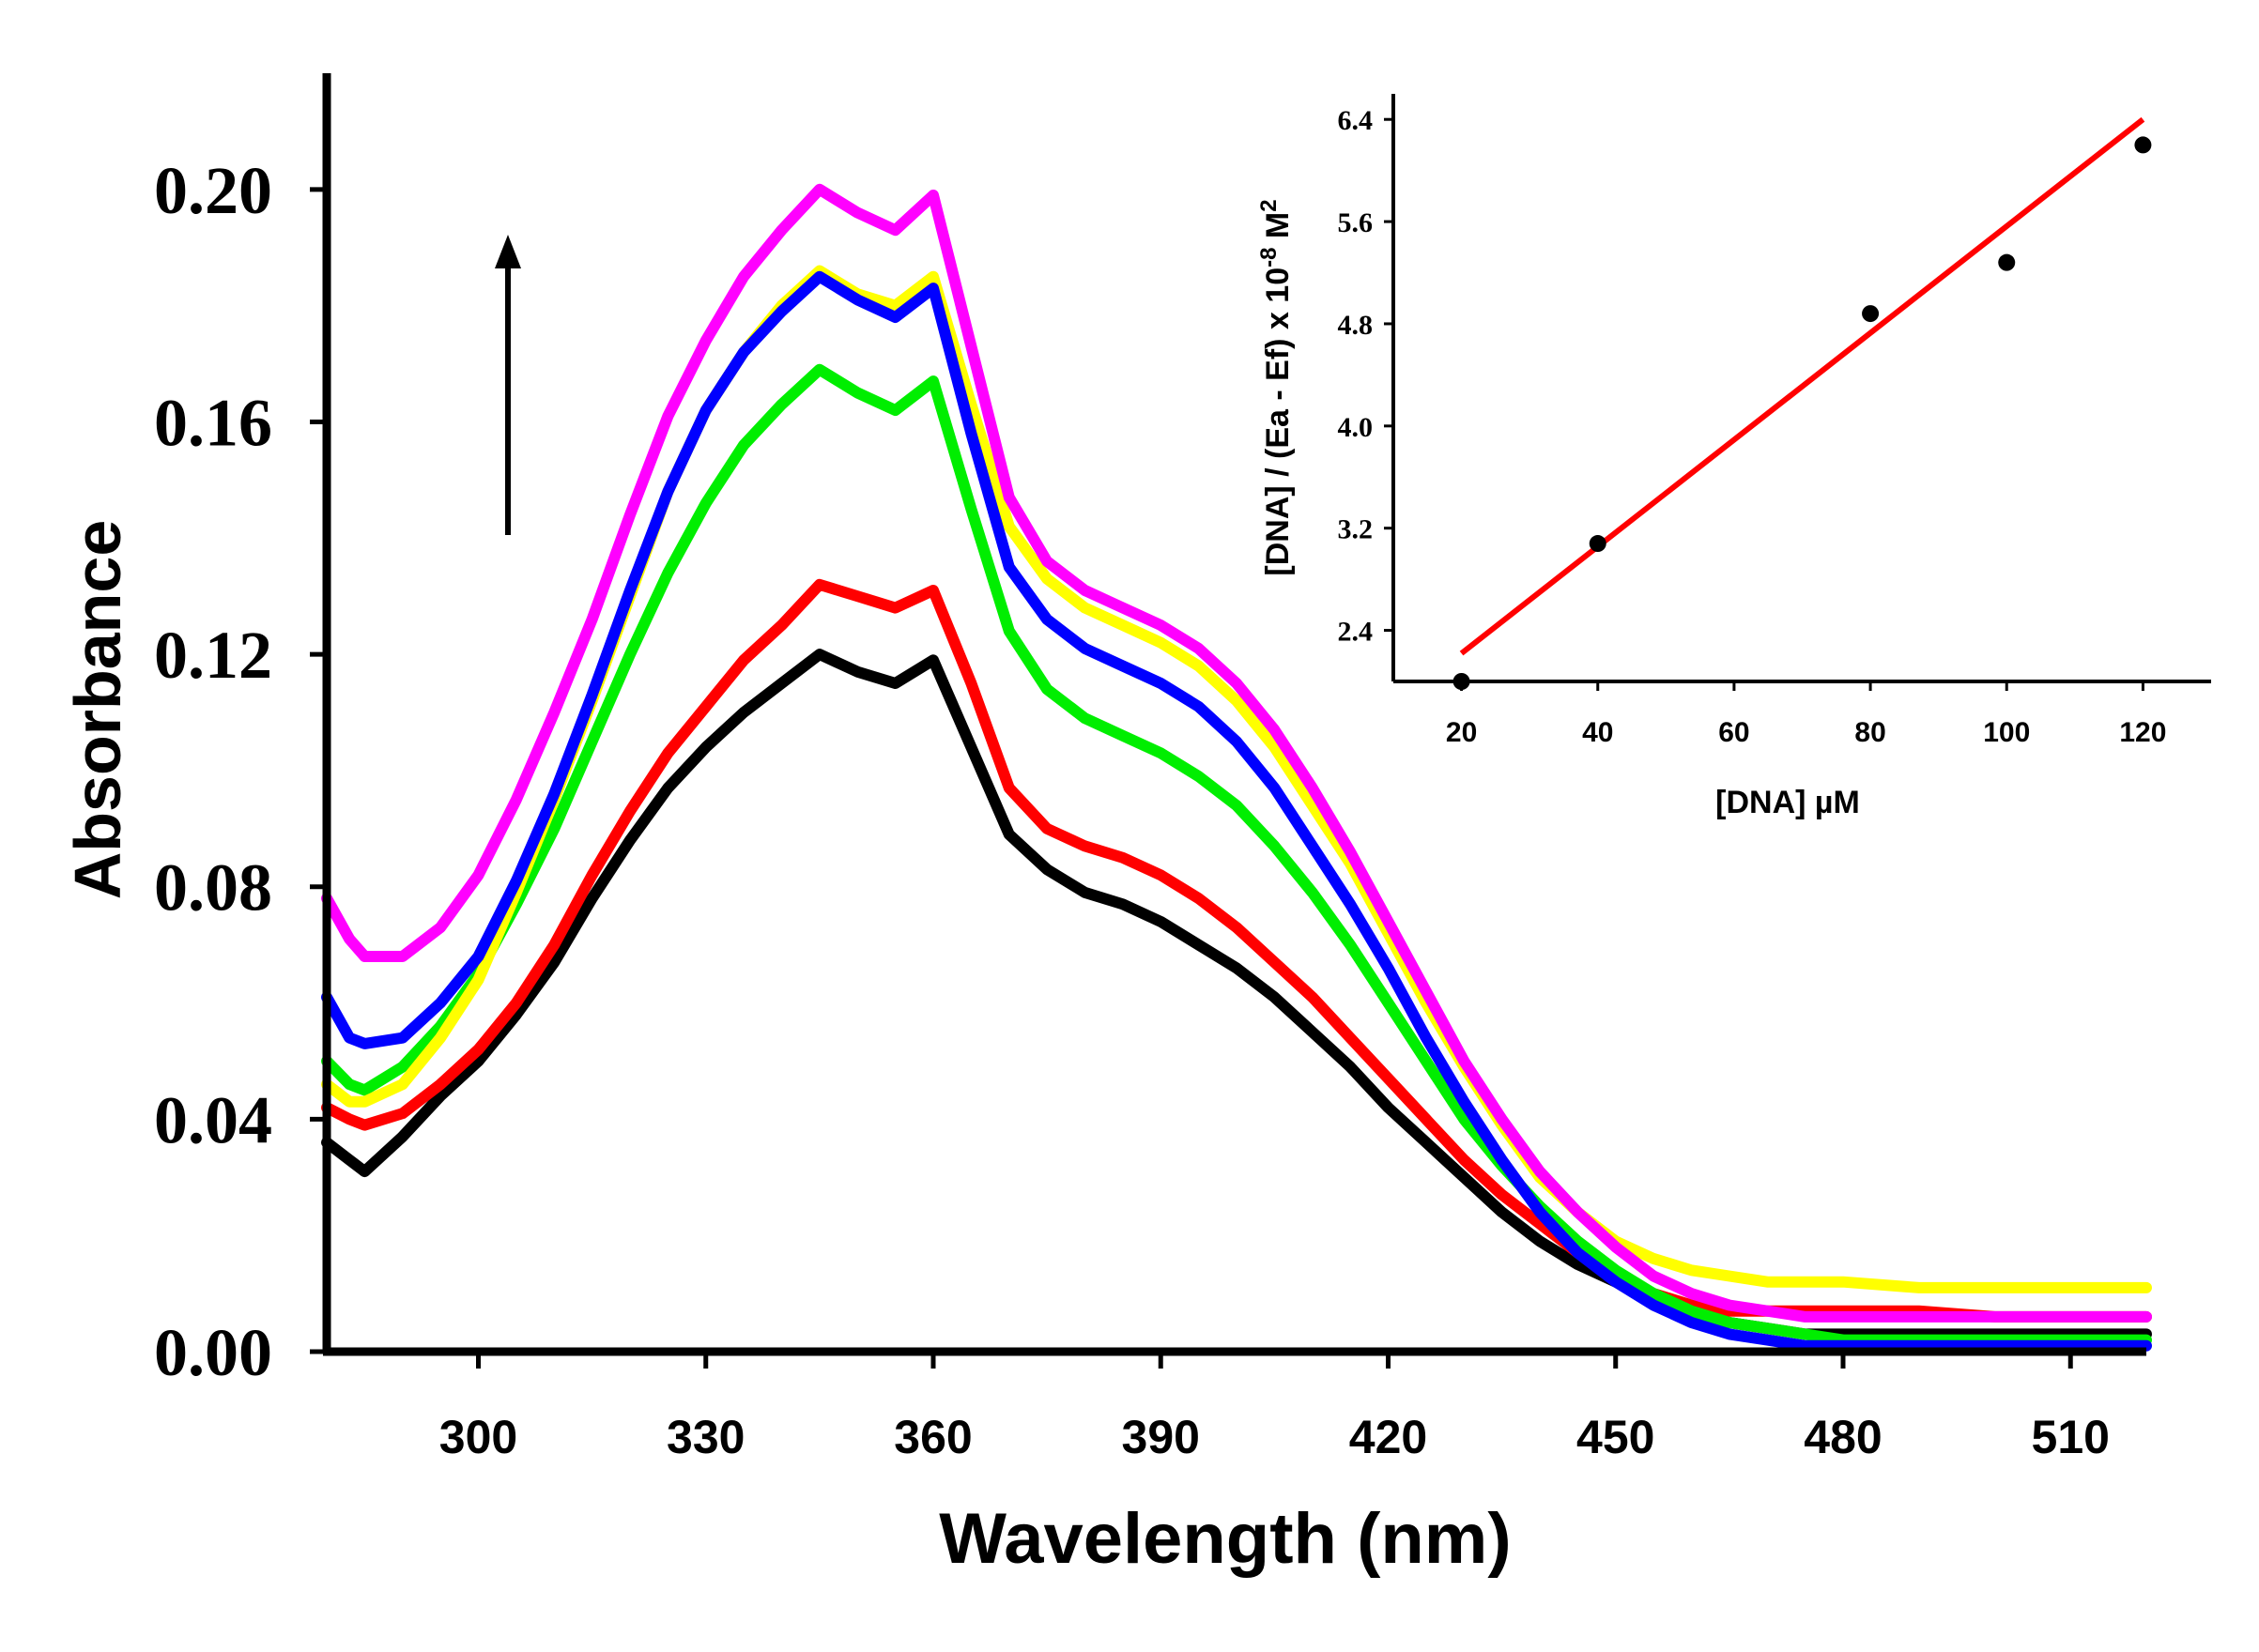 Image resolution: width=2259 pixels, height=1652 pixels. Describe the element at coordinates (1356, 632) in the screenshot. I see `inset-y-tick-label: 2.4` at that location.